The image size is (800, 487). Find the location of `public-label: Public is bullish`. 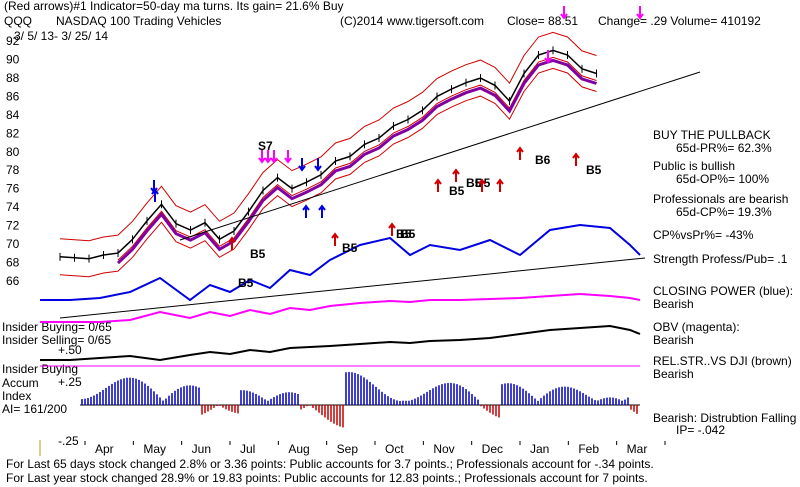

public-label: Public is bullish is located at coordinates (694, 166).